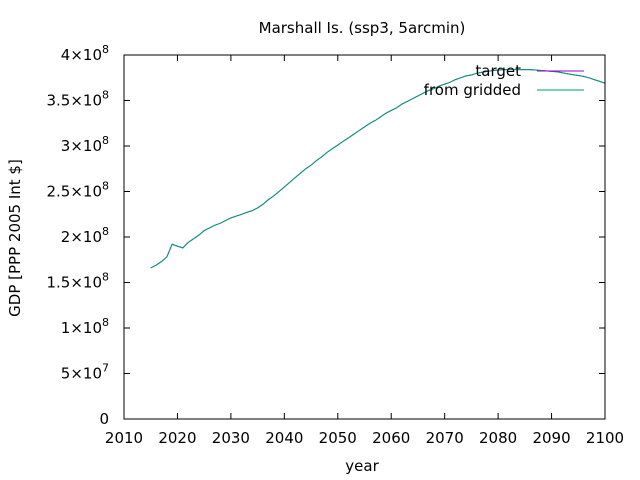 The width and height of the screenshot is (640, 480). I want to click on y-tick-mantissa: 1×10, so click(81, 328).